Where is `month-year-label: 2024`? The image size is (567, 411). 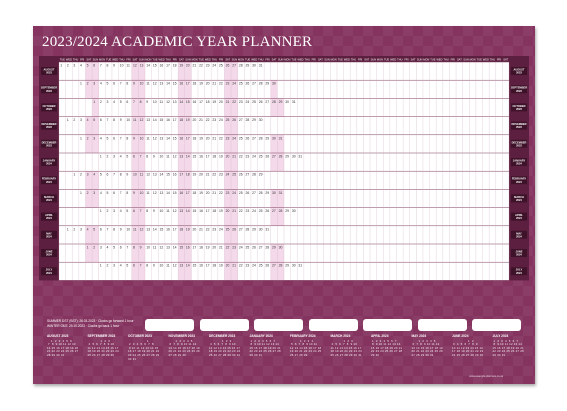
month-year-label: 2024 is located at coordinates (519, 182).